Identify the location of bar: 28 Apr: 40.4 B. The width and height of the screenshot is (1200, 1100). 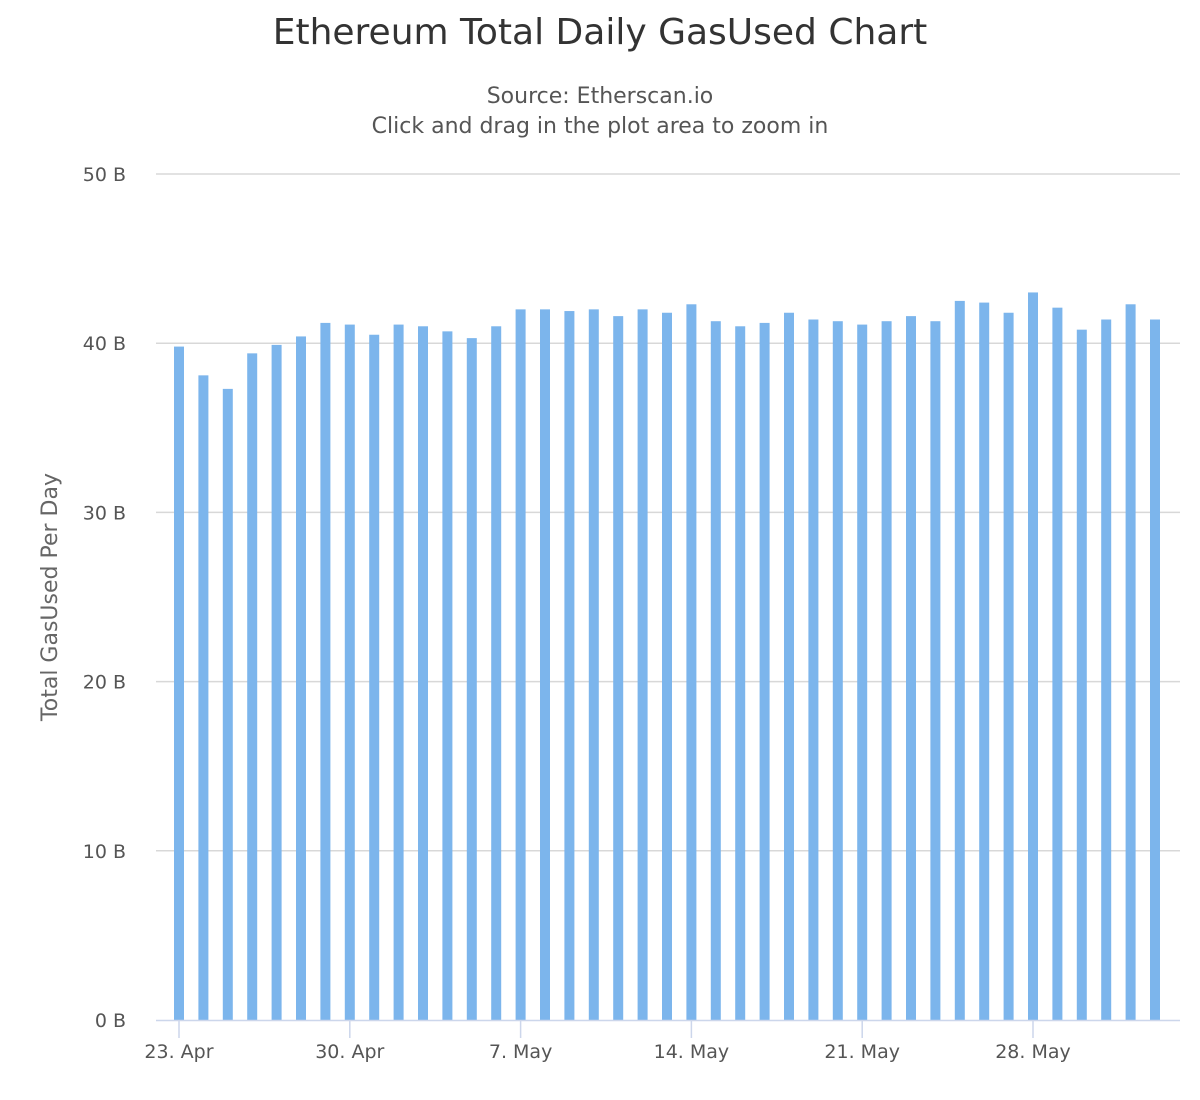
(301, 678).